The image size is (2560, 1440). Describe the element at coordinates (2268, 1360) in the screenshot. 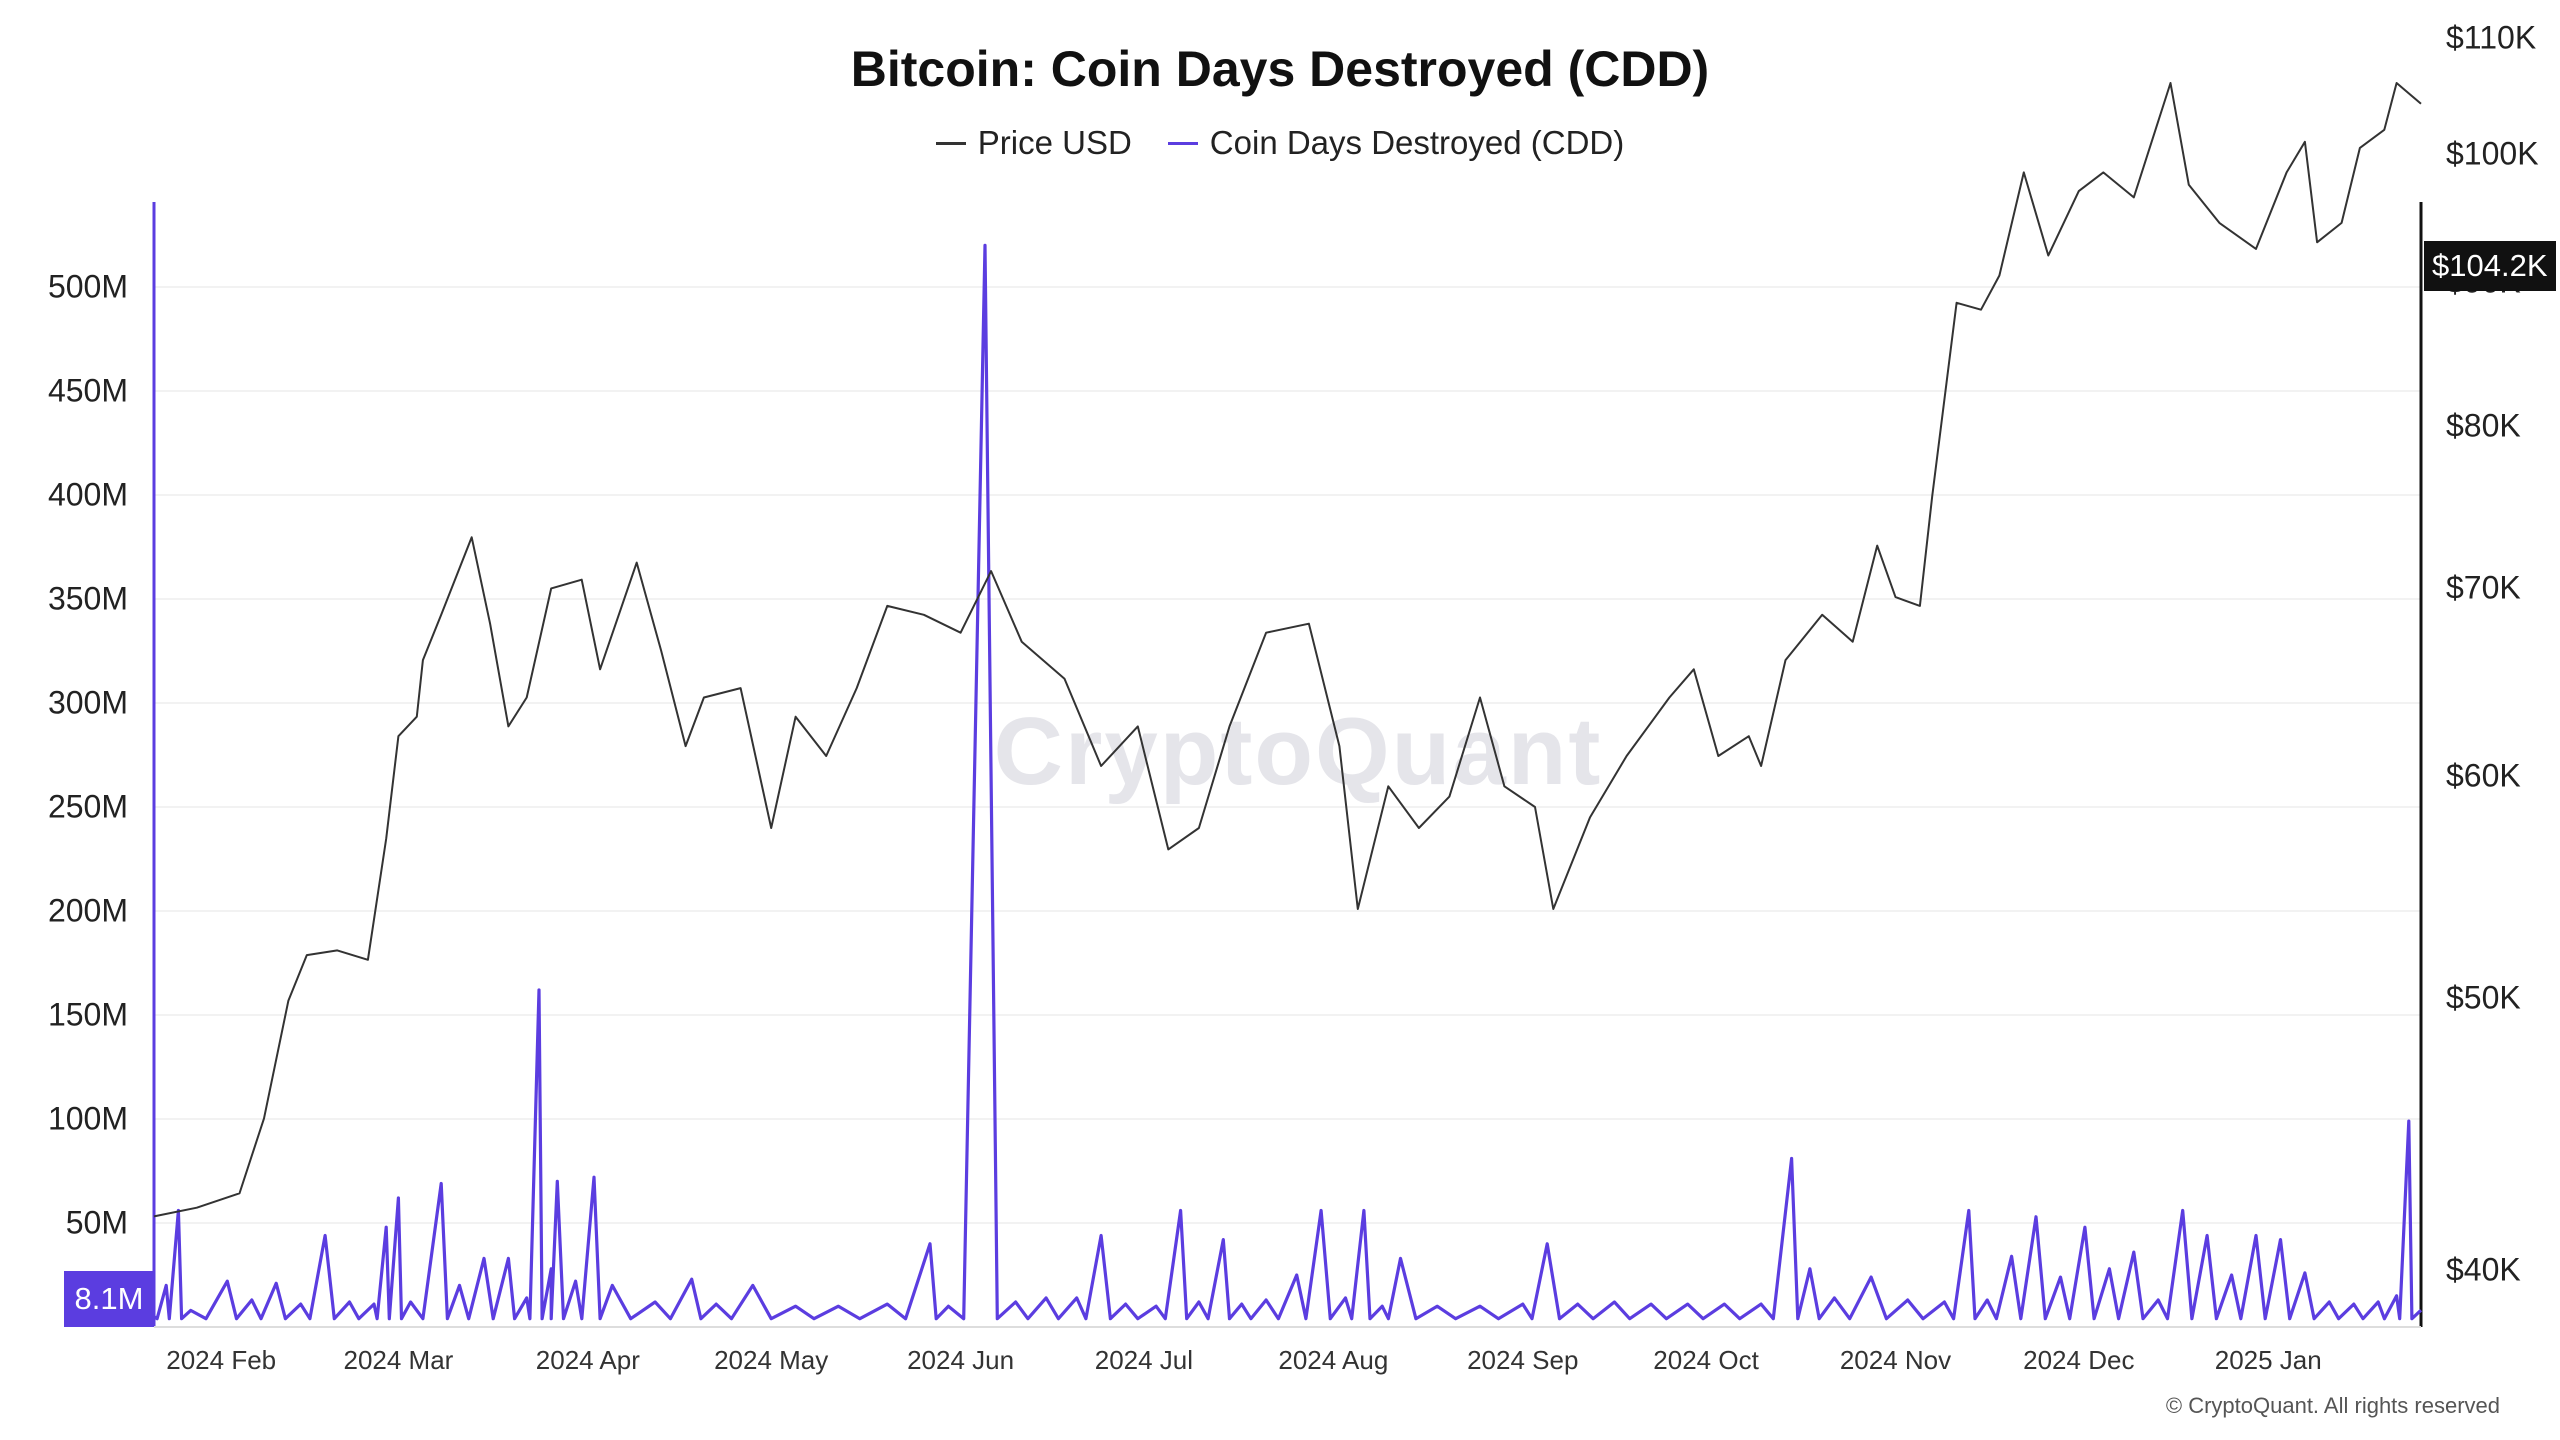

I see `x-tick-label: 2025 Jan` at that location.